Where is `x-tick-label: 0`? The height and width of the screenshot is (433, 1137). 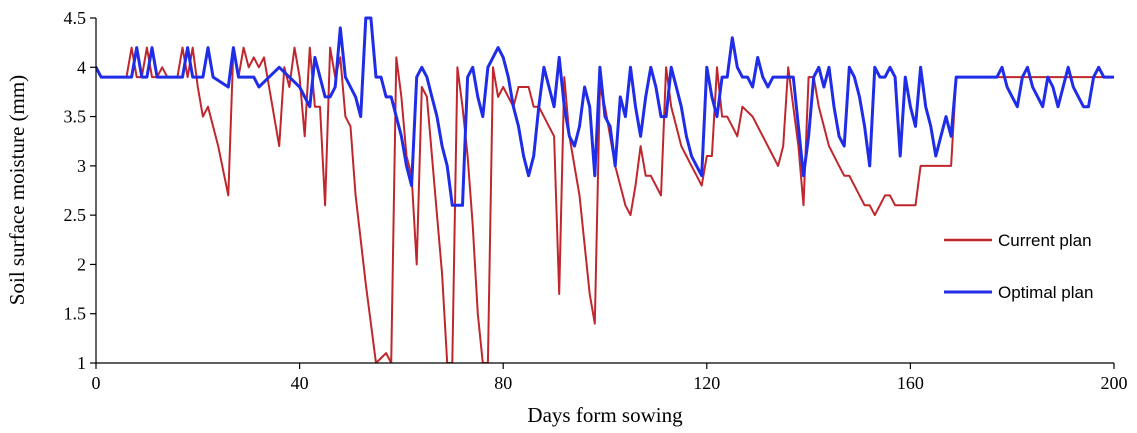
x-tick-label: 0 is located at coordinates (96, 383).